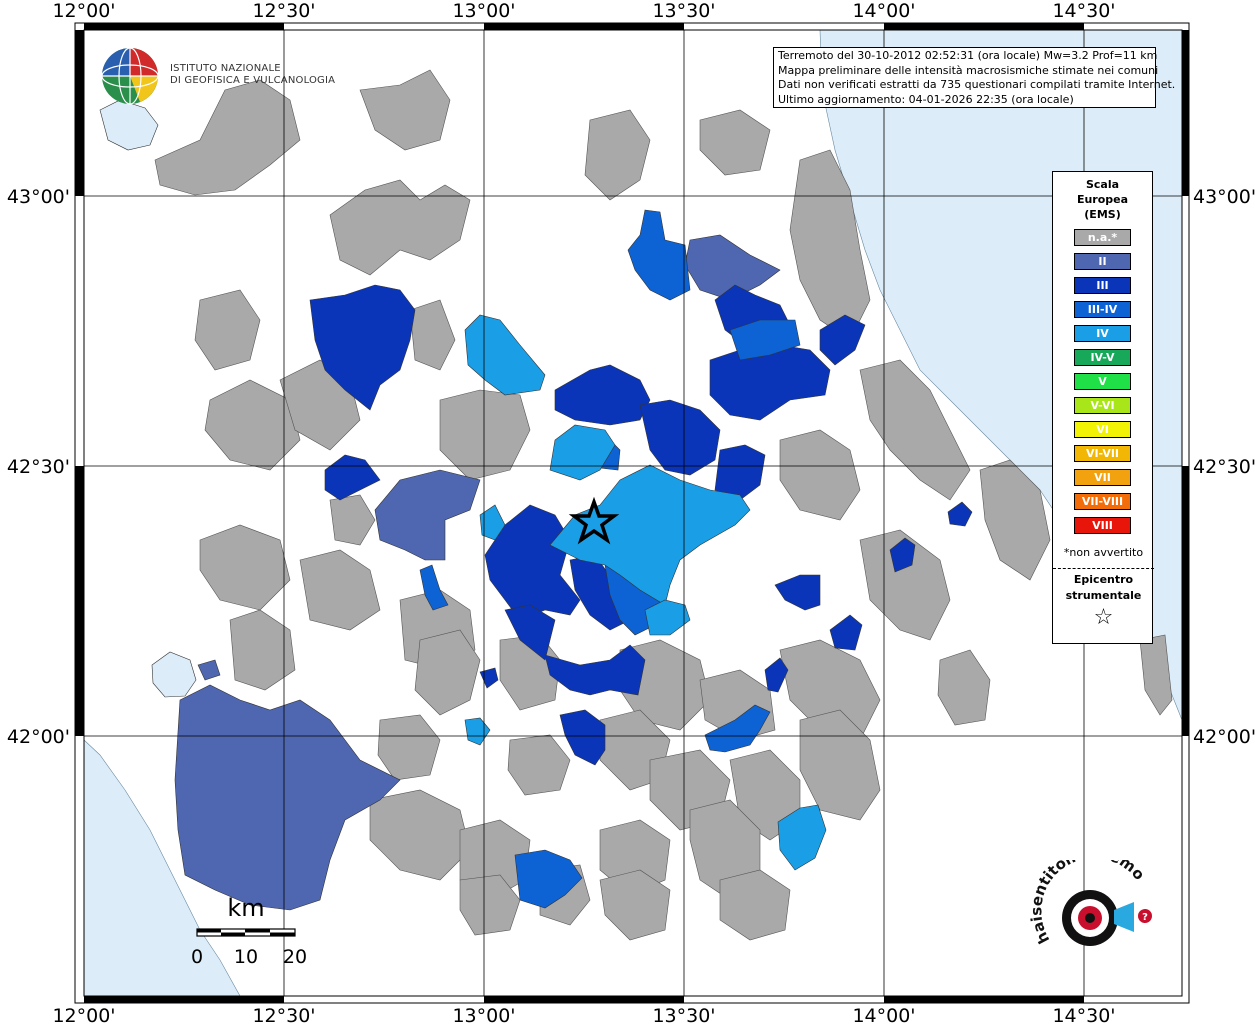  Describe the element at coordinates (1102, 285) in the screenshot. I see `legend-swatch: III` at that location.